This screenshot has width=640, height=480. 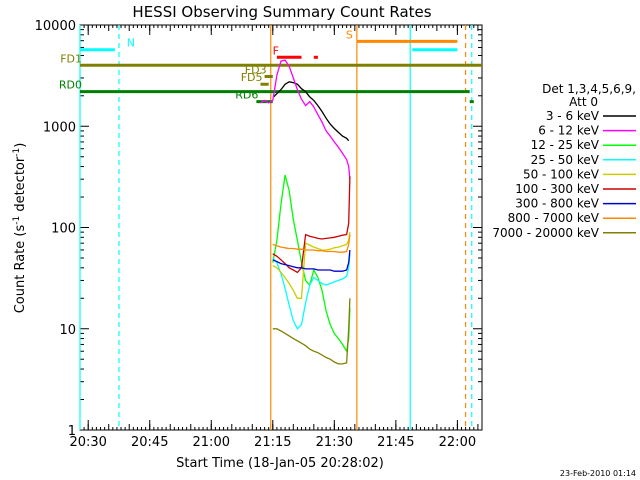 What do you see at coordinates (59, 127) in the screenshot?
I see `y-tick-label: 1000` at bounding box center [59, 127].